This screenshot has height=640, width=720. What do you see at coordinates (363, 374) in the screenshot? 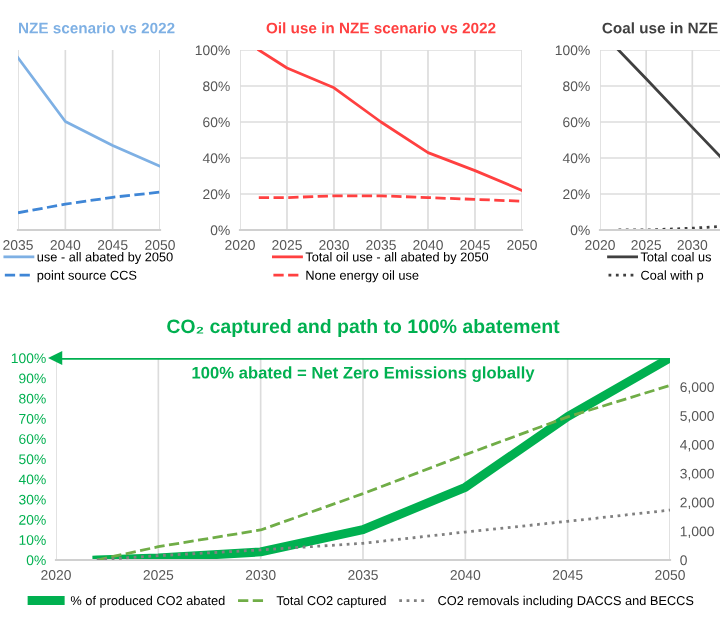
I see `ref-line-label: 100% abated = Net Zero Emissions globally` at bounding box center [363, 374].